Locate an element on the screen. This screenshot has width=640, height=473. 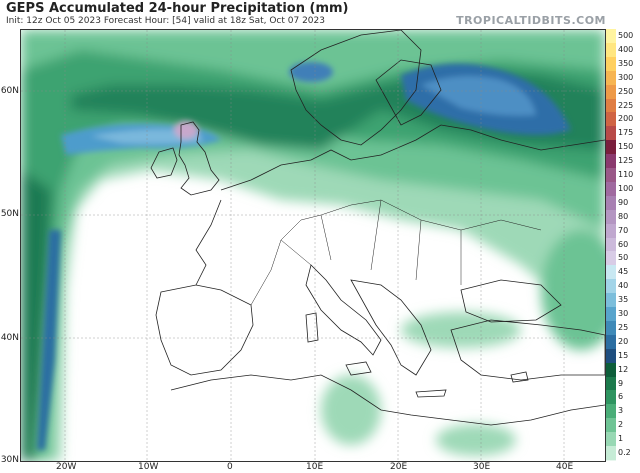
legend-label: 12 is located at coordinates (623, 369).